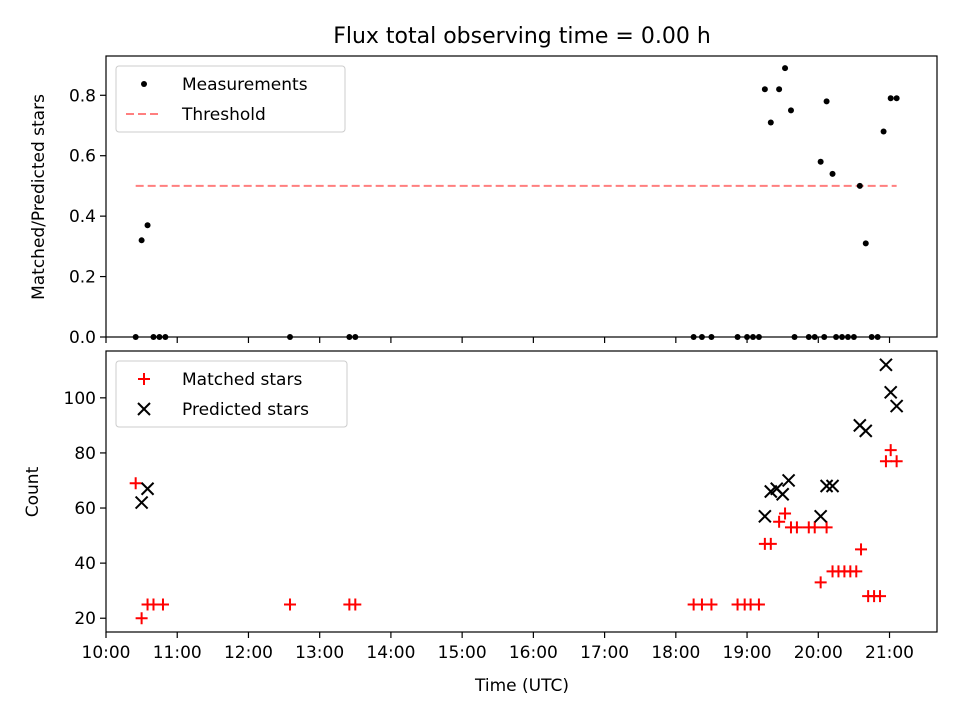 The height and width of the screenshot is (724, 960). What do you see at coordinates (604, 653) in the screenshot?
I see `x-tick-label: 17:00` at bounding box center [604, 653].